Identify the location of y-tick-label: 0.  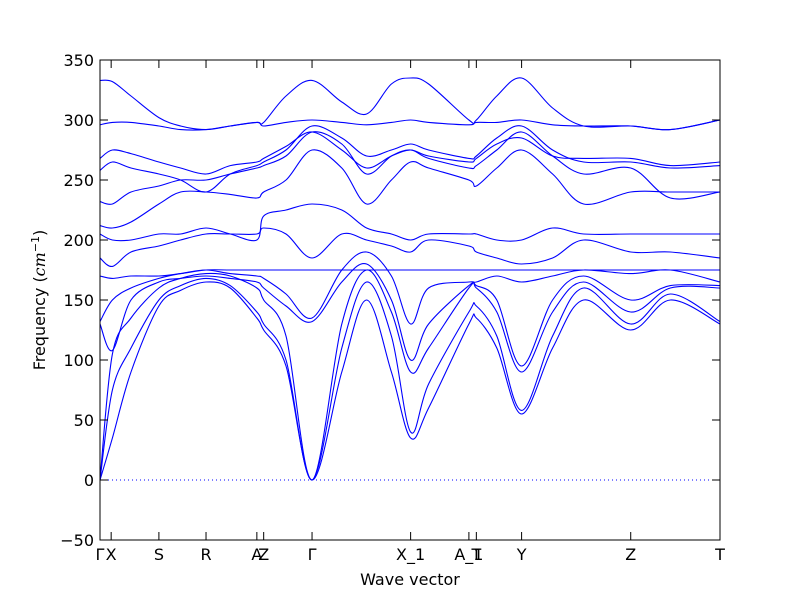
(89, 480).